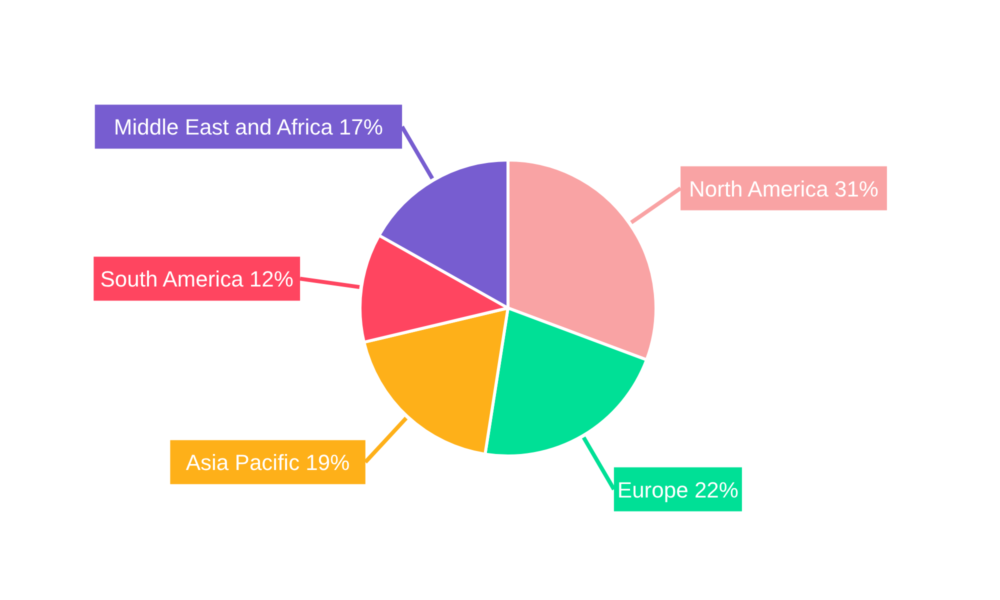 The width and height of the screenshot is (1000, 600). Describe the element at coordinates (197, 279) in the screenshot. I see `slice-label: South America 12%` at that location.